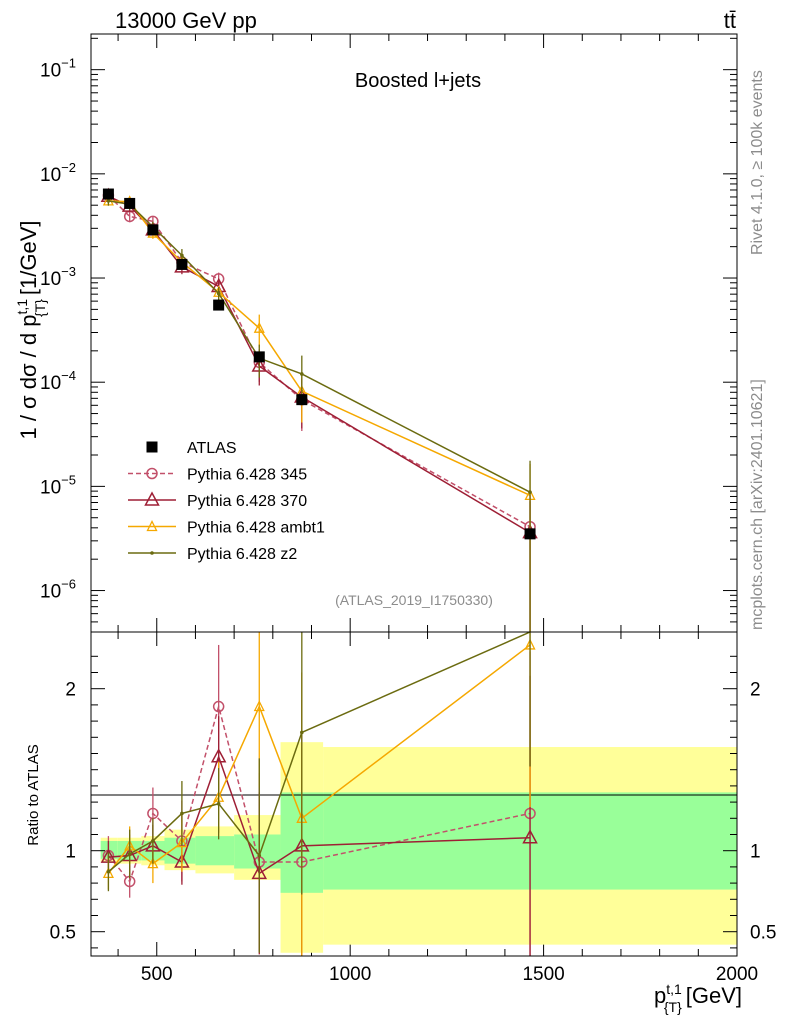 This screenshot has height=1024, width=786. What do you see at coordinates (730, 20) in the screenshot?
I see `header-right: tt̄` at bounding box center [730, 20].